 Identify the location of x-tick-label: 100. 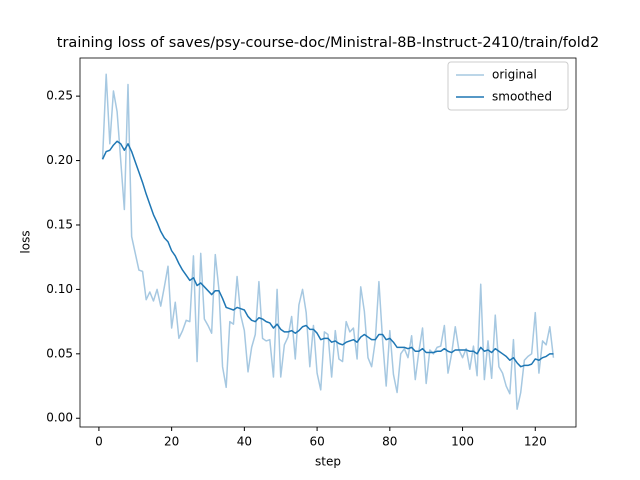
(462, 442).